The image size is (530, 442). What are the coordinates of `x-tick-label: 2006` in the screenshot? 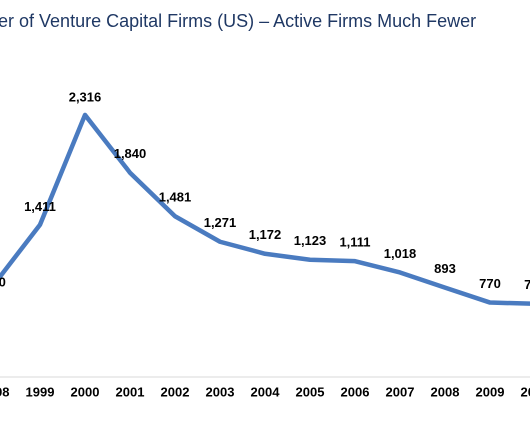 It's located at (355, 391).